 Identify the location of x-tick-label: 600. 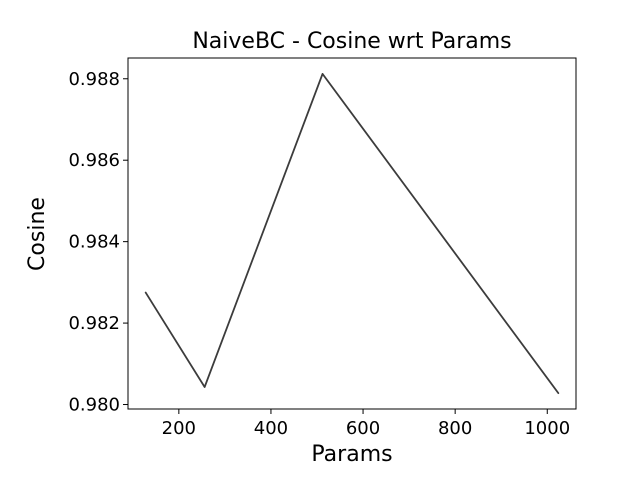
(363, 428).